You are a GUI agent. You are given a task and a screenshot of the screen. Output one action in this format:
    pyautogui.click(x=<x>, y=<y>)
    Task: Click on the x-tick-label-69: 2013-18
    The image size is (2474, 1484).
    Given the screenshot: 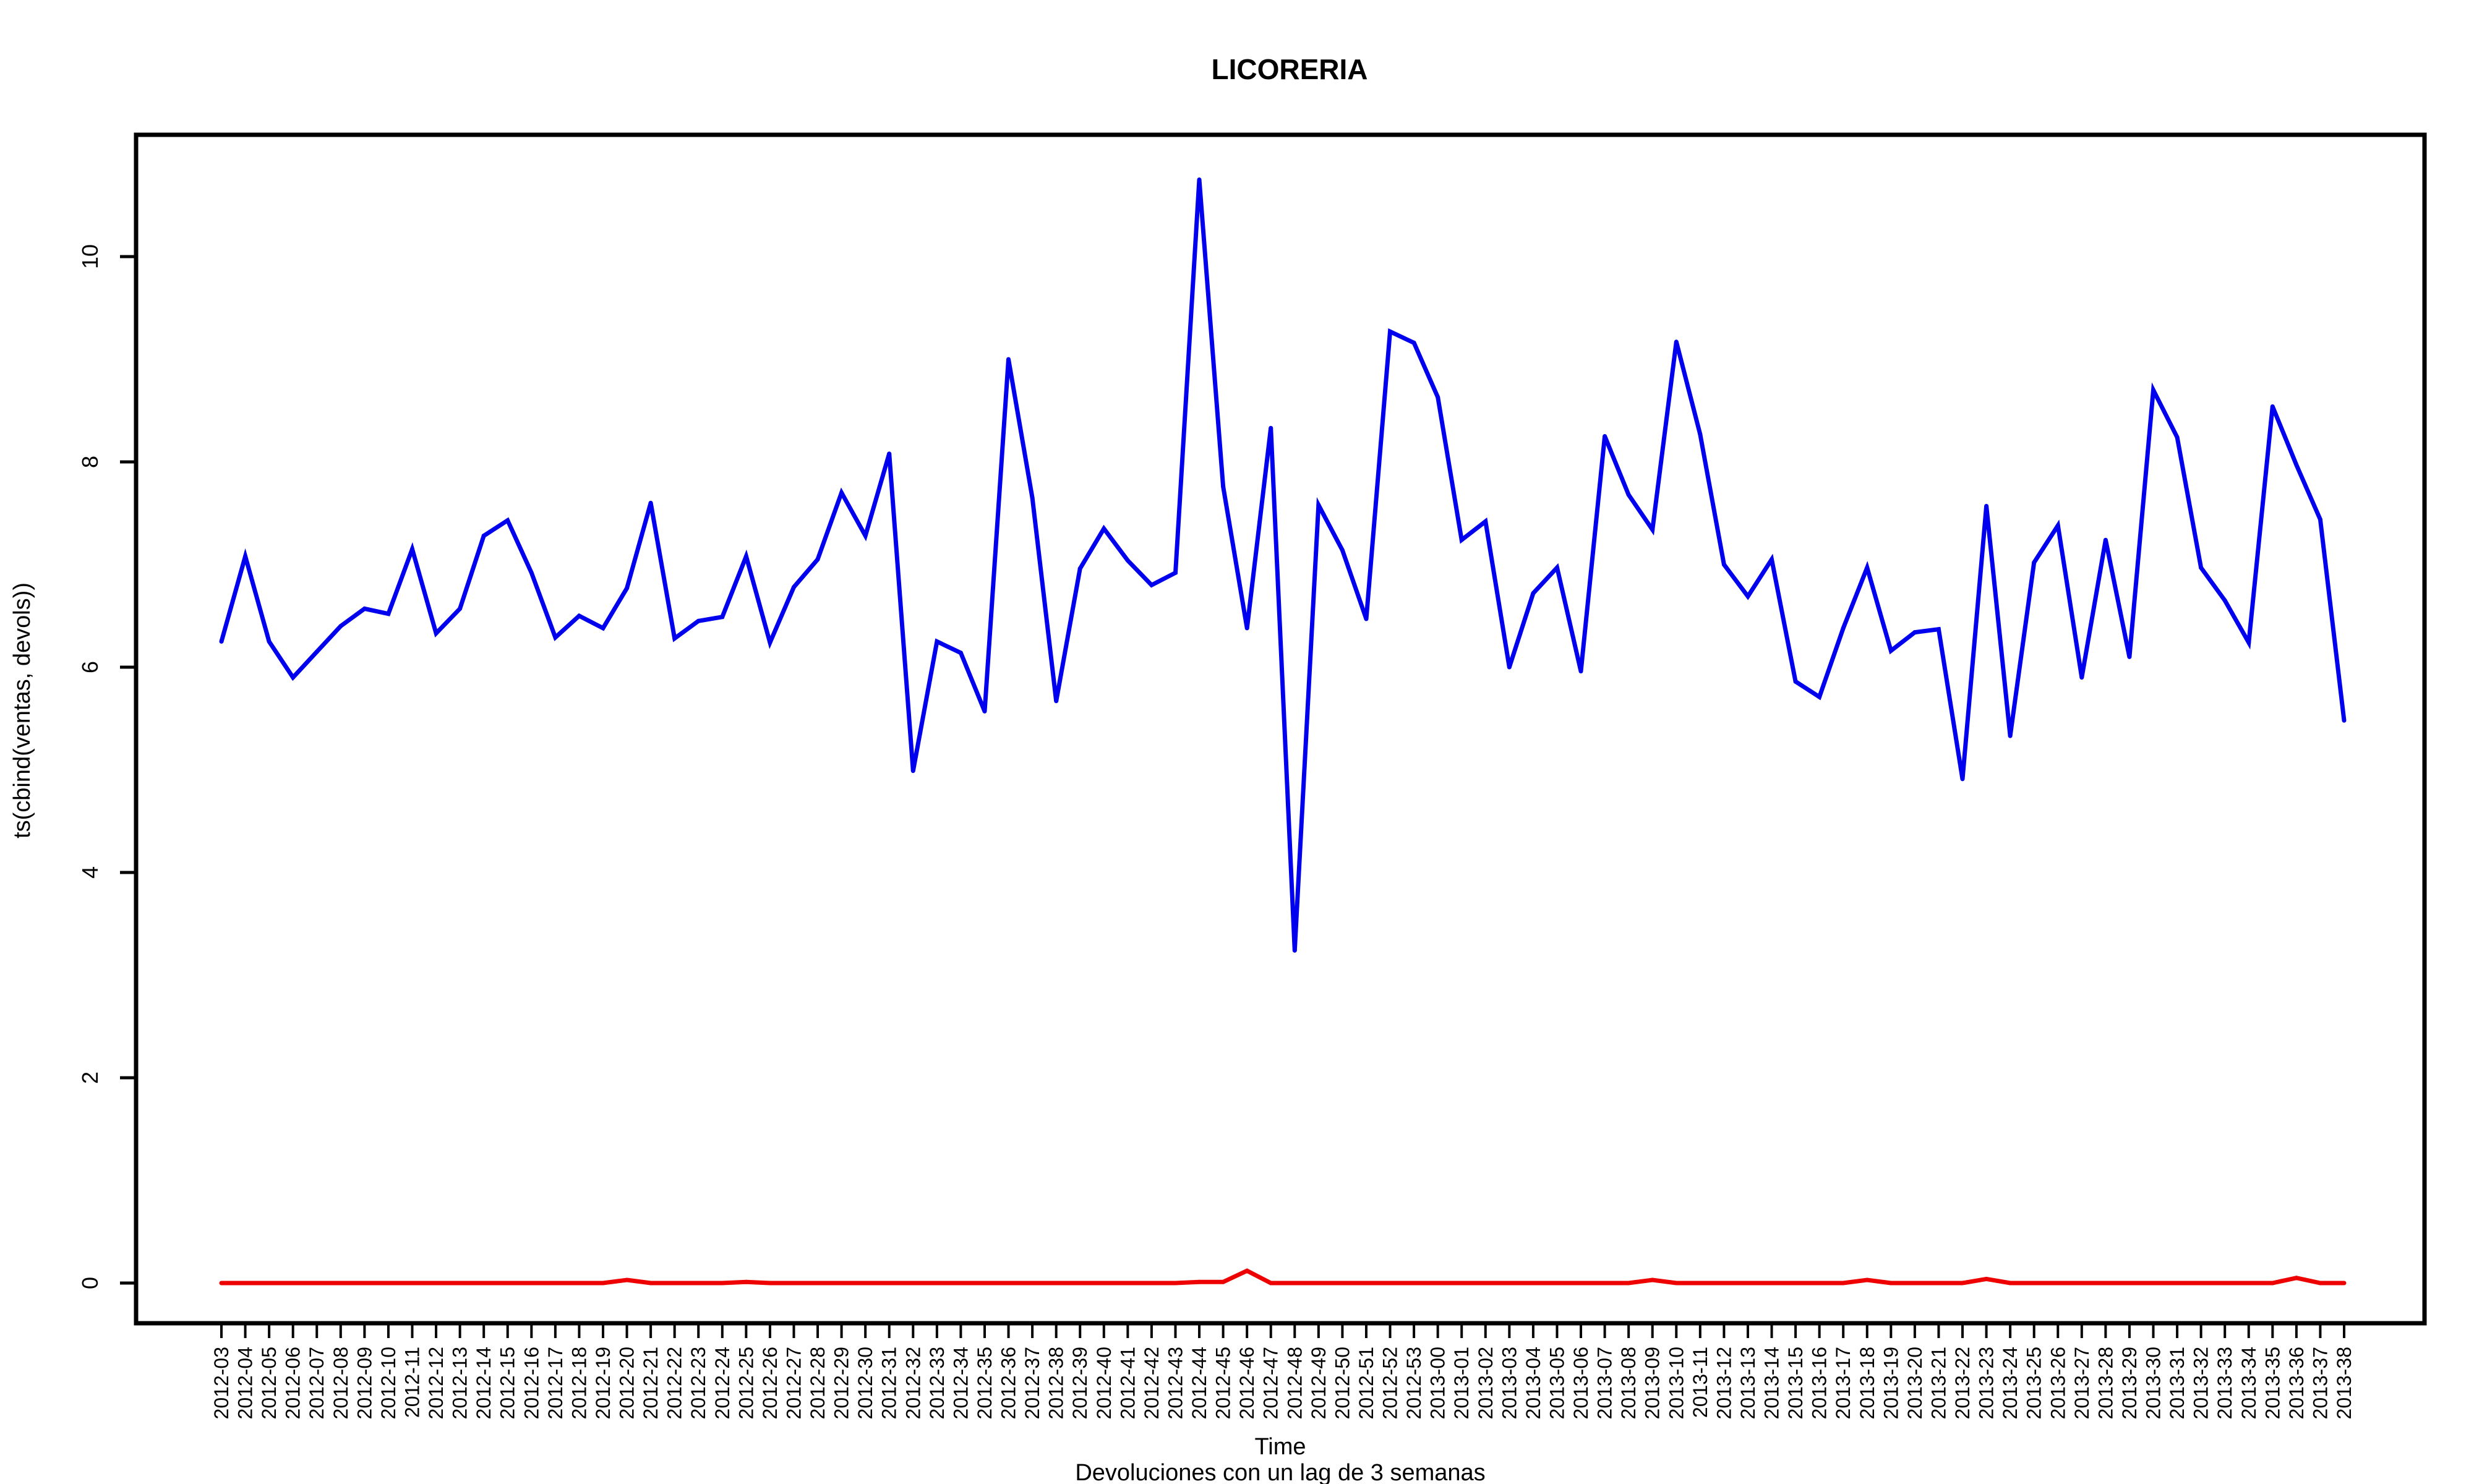 What is the action you would take?
    pyautogui.click(x=1867, y=1383)
    